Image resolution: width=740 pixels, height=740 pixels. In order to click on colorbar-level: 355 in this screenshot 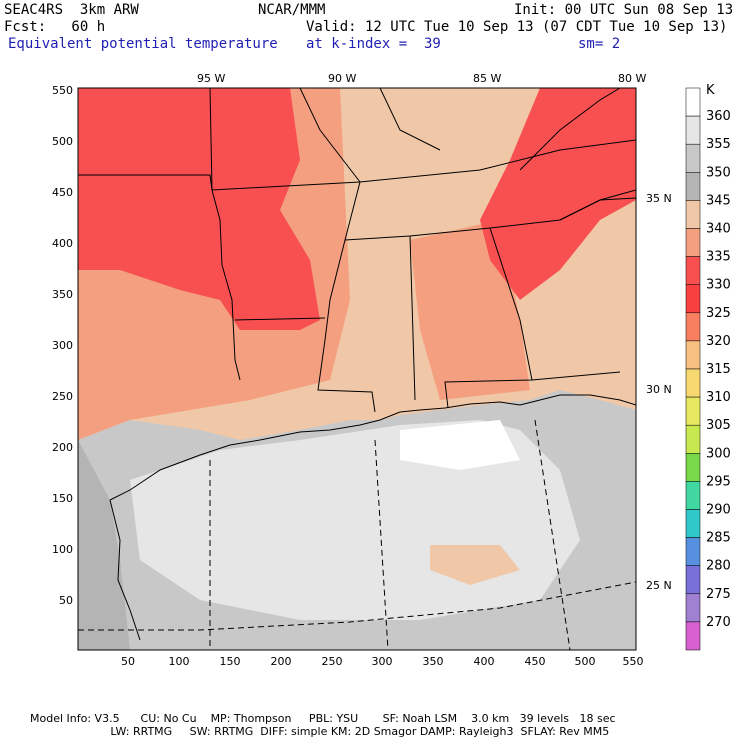, I will do `click(718, 144)`.